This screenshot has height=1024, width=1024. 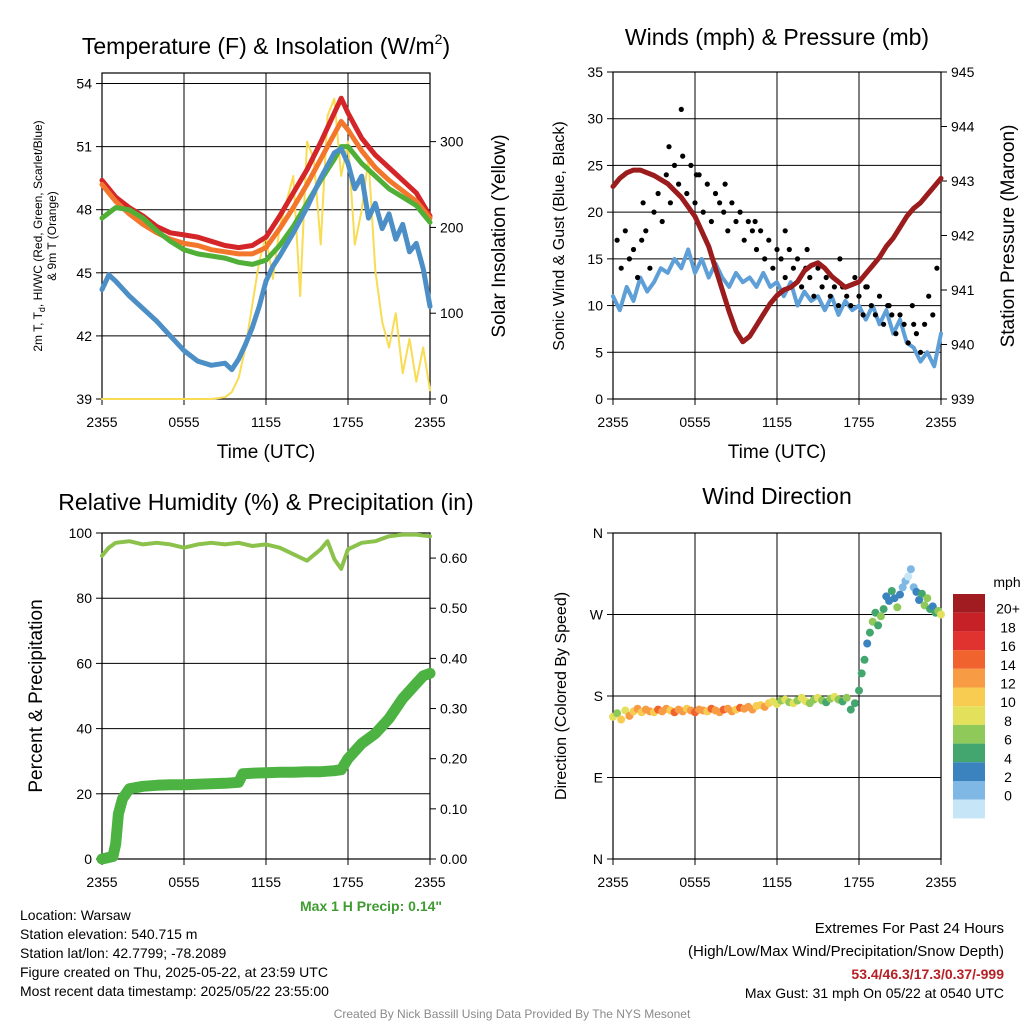 I want to click on legend-label: 10, so click(x=1008, y=702).